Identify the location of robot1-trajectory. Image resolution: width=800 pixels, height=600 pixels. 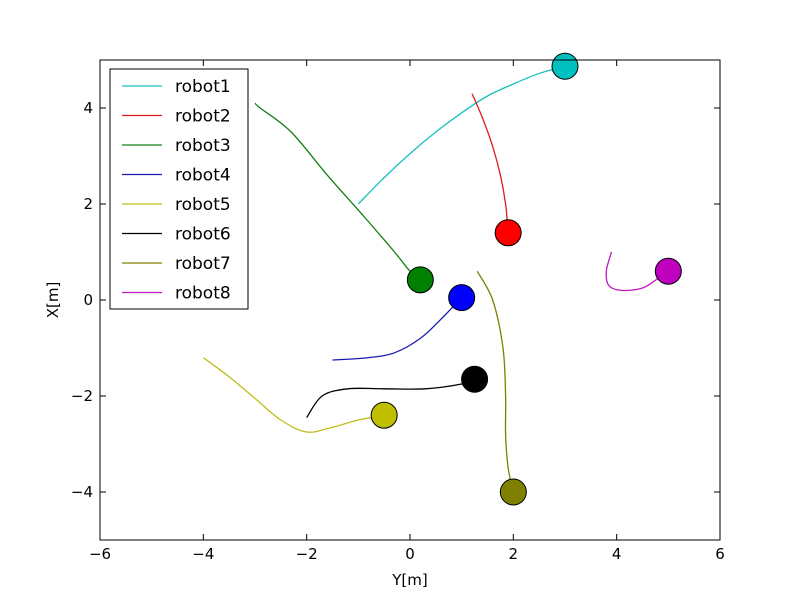
(461, 135).